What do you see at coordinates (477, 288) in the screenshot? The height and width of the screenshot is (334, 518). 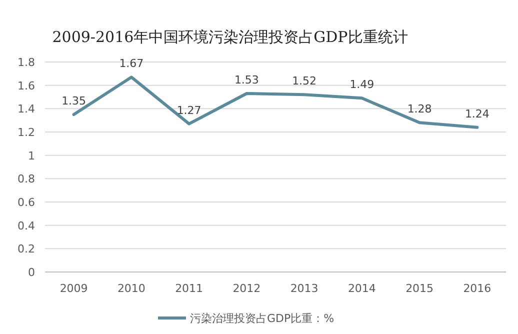 I see `x-tick-label: 2016` at bounding box center [477, 288].